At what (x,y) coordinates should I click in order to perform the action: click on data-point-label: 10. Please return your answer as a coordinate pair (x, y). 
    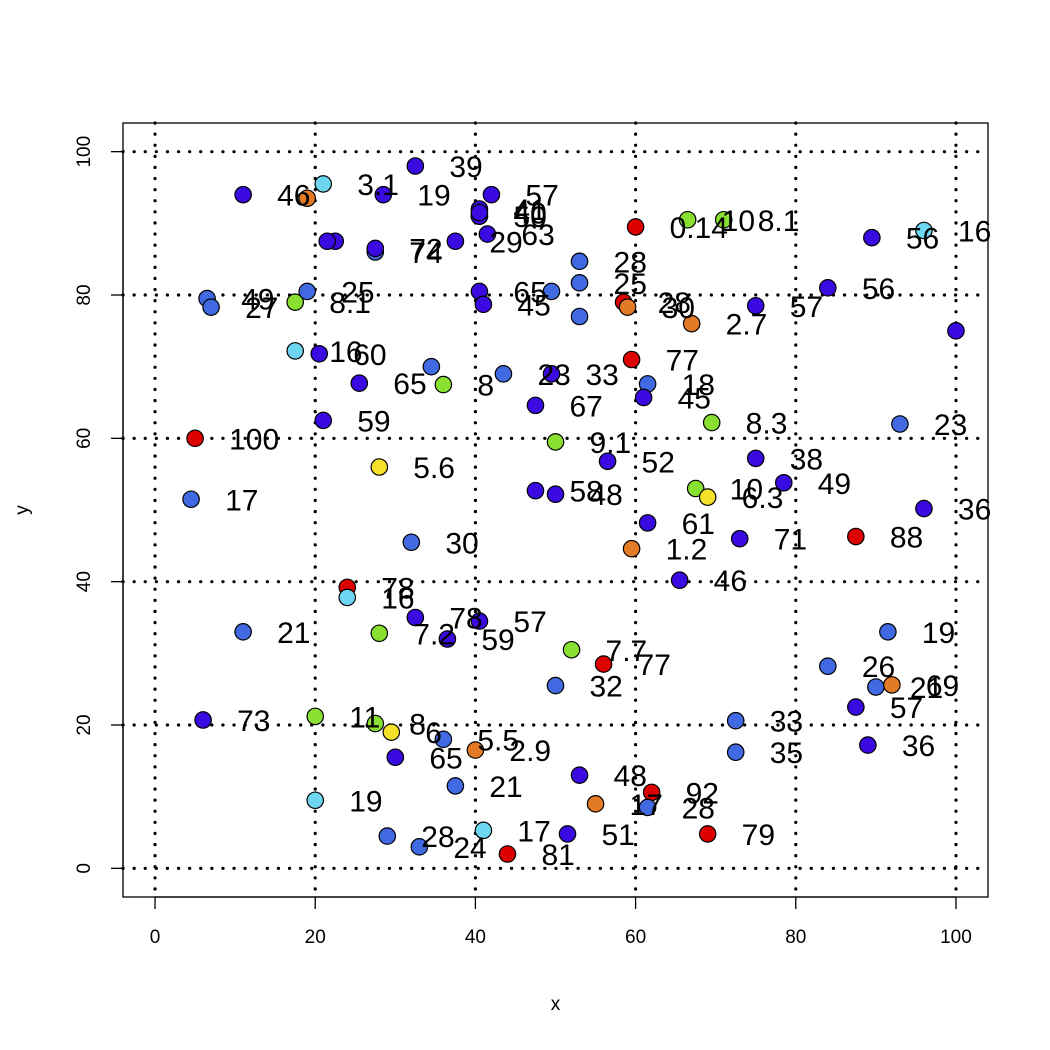
    Looking at the image, I should click on (746, 490).